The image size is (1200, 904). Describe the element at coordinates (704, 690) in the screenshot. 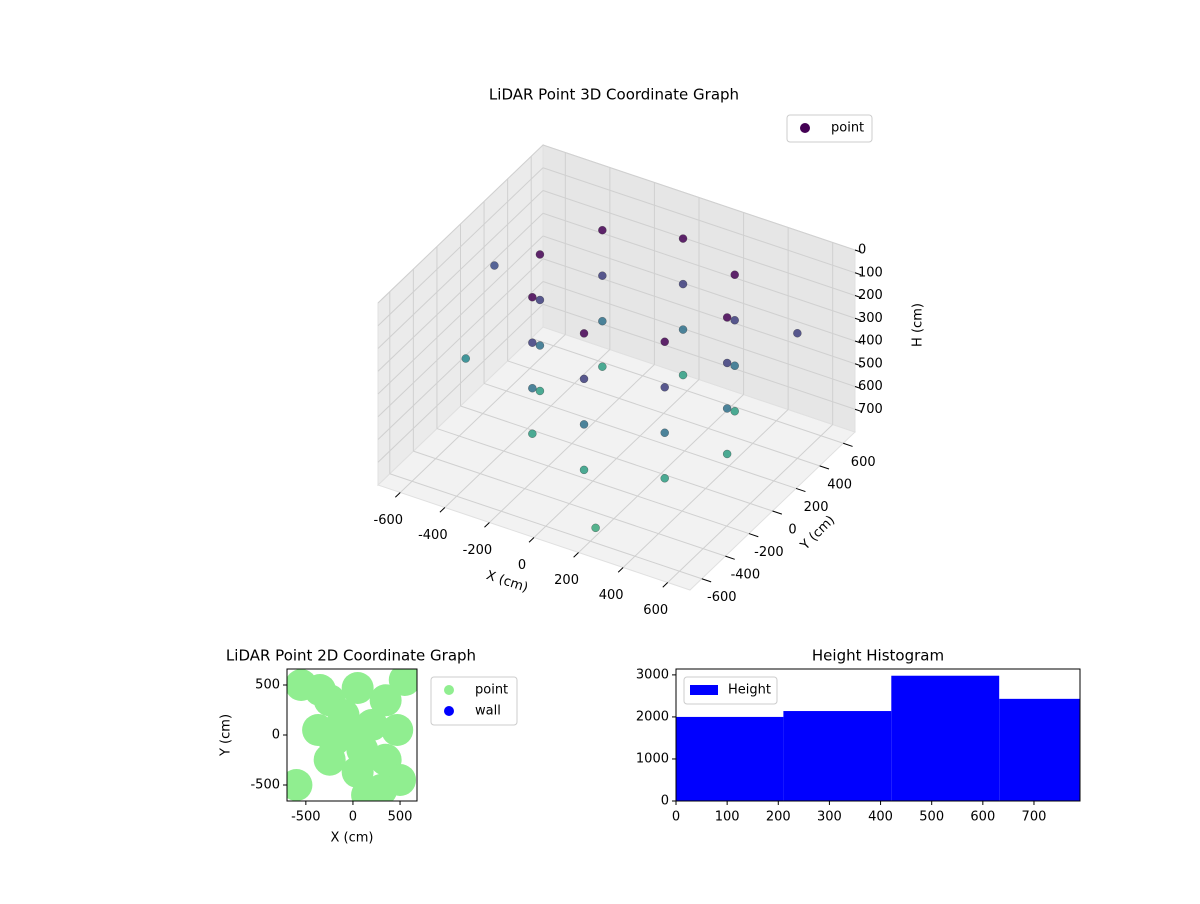

I see `legend-swatch` at that location.